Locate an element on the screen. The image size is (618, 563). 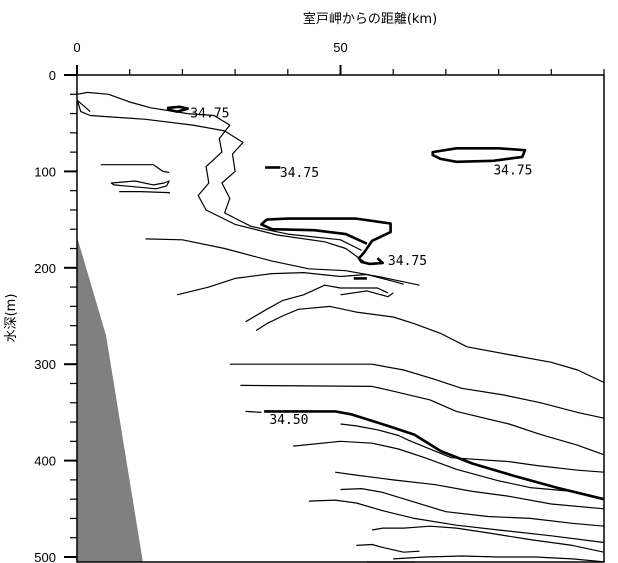
y-tick-label: 400 is located at coordinates (45, 461).